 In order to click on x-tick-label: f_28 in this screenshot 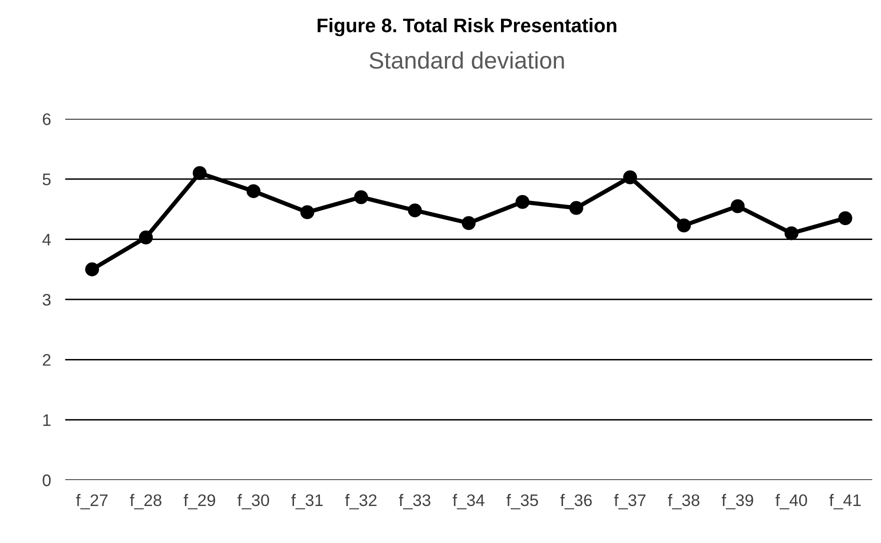, I will do `click(146, 502)`.